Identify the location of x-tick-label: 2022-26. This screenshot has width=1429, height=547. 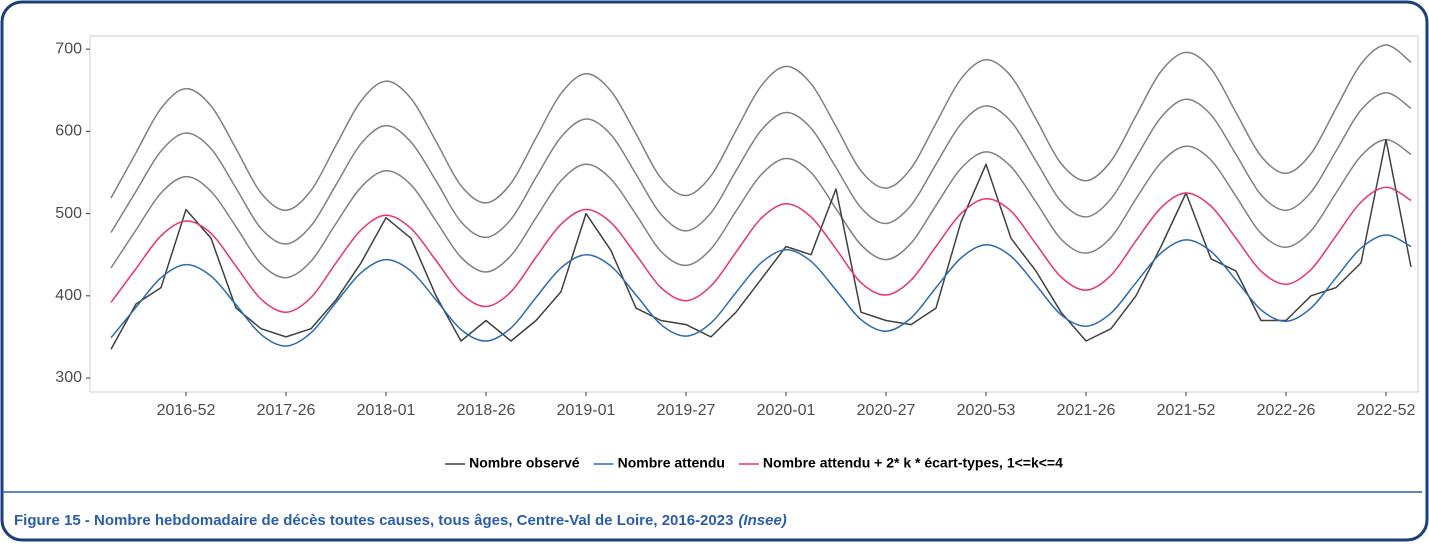
(1286, 410).